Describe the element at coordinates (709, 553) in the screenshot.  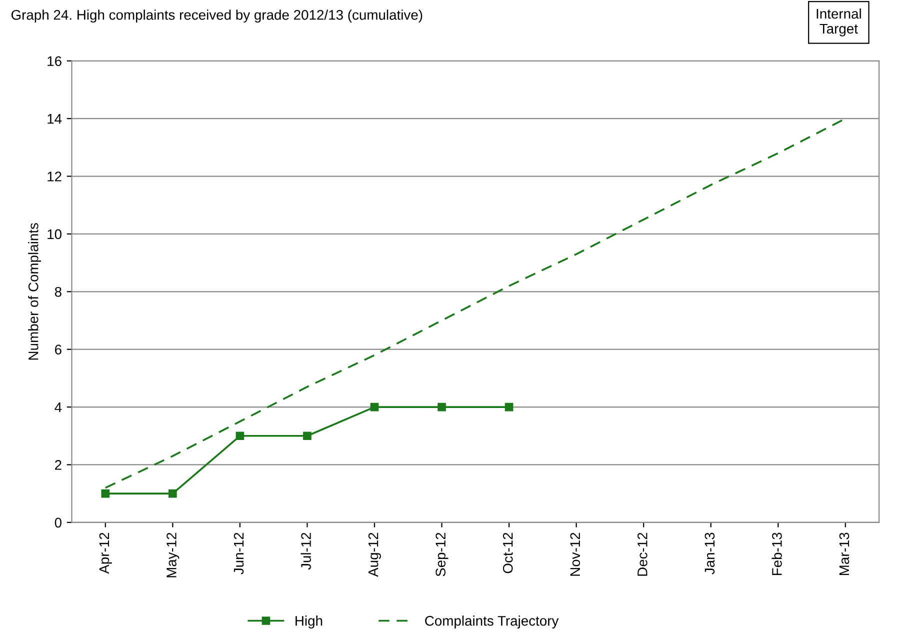
I see `x-tick-label: Jan-13` at that location.